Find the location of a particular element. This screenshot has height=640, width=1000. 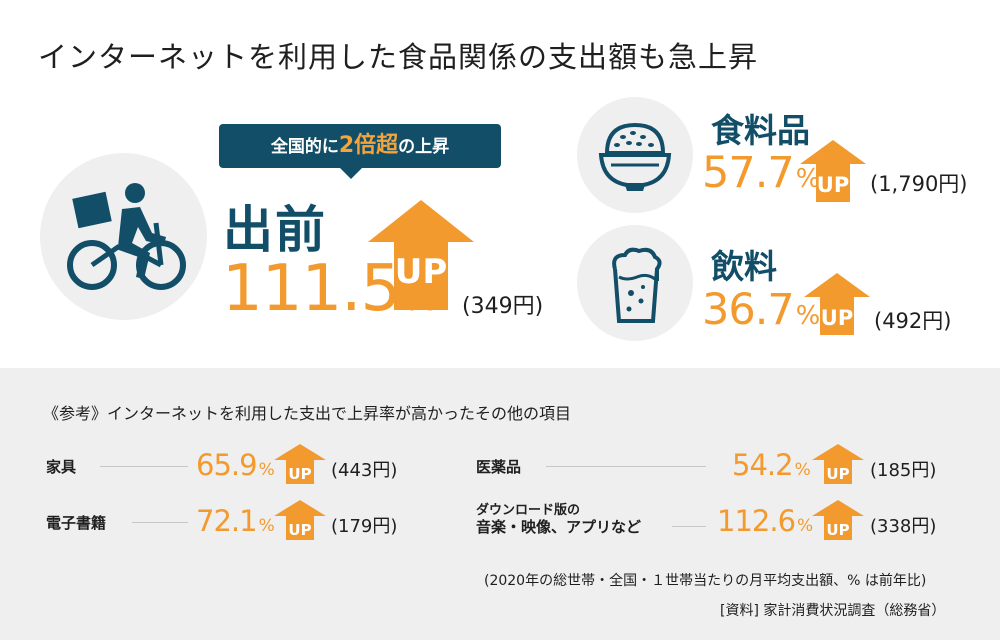

highlight-bubble: 全国的に2倍超の上昇 is located at coordinates (360, 146).